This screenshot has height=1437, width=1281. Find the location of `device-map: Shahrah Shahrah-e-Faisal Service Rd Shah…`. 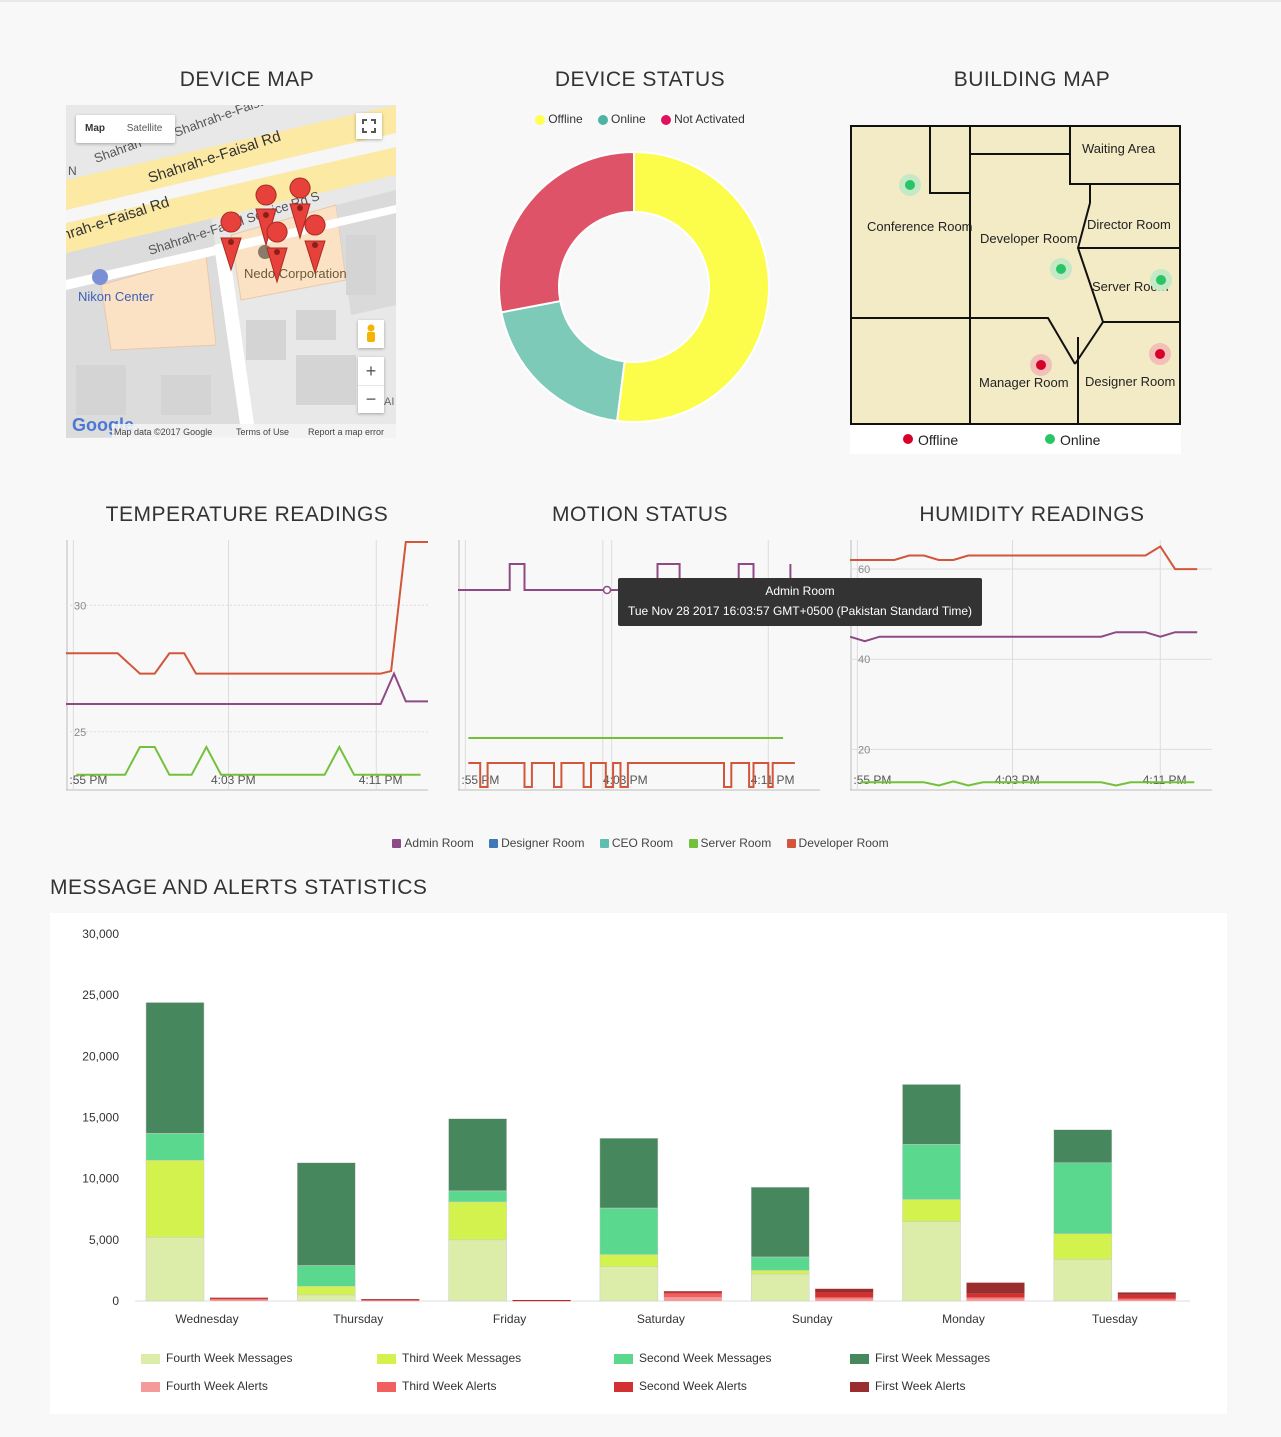

device-map: Shahrah Shahrah-e-Faisal Service Rd Shah… is located at coordinates (231, 271).